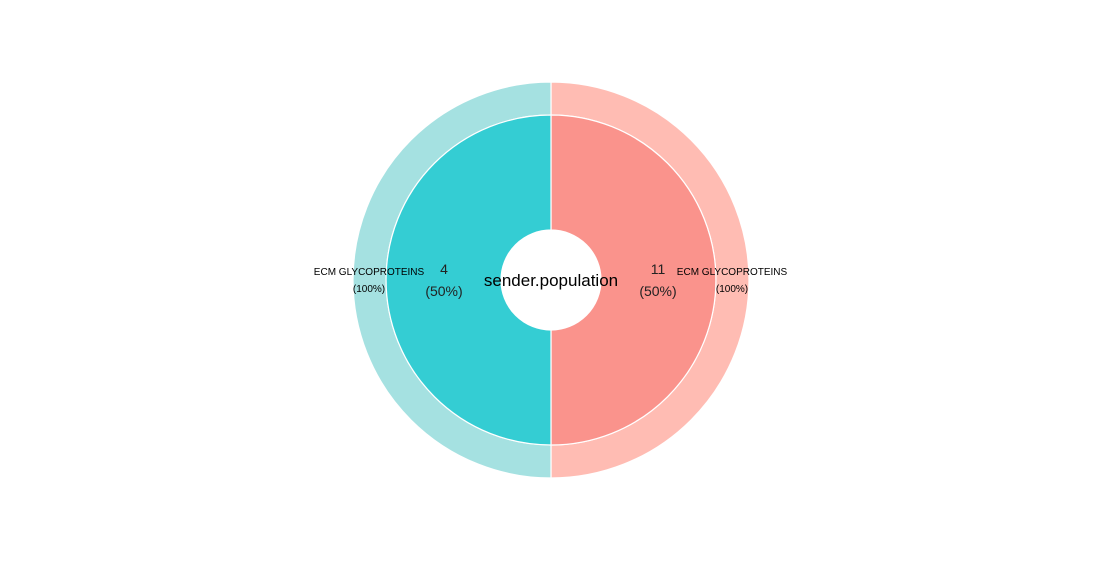  Describe the element at coordinates (658, 269) in the screenshot. I see `inner-ring-label-0: 11` at that location.